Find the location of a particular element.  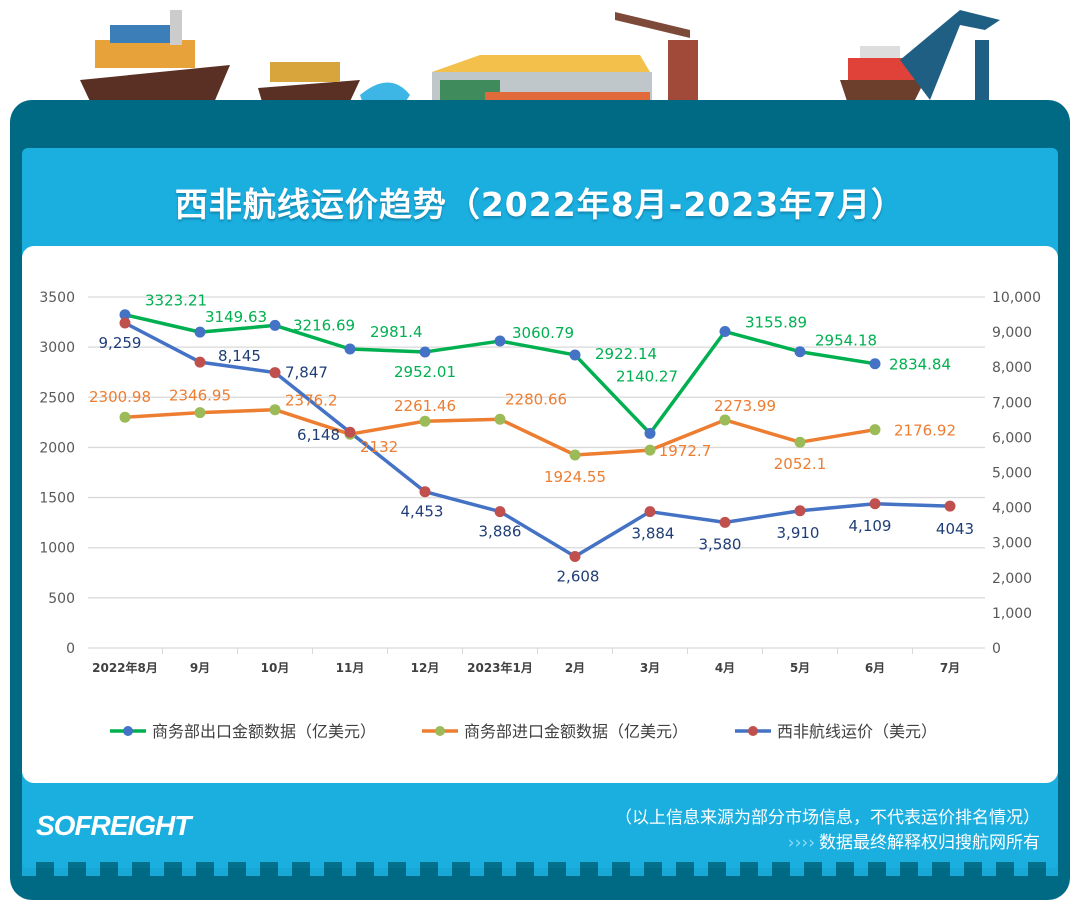

data-label: 2273.99 is located at coordinates (745, 406).